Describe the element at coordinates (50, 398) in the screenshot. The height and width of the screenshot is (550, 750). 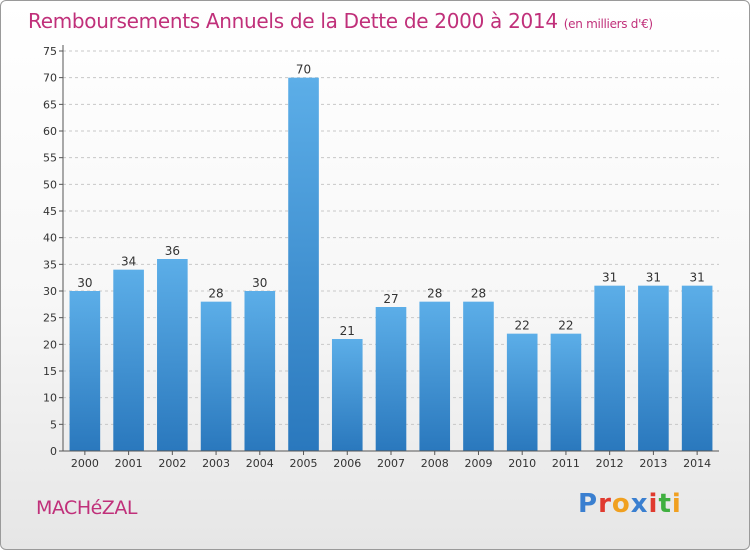
I see `y-tick-label: 10` at that location.